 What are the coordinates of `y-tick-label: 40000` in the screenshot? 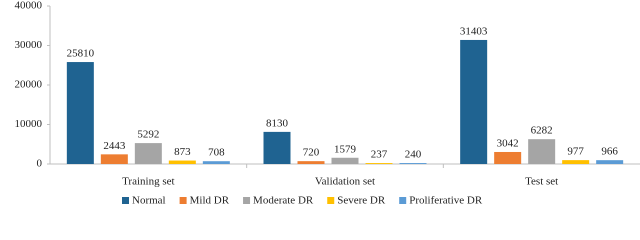 It's located at (29, 6).